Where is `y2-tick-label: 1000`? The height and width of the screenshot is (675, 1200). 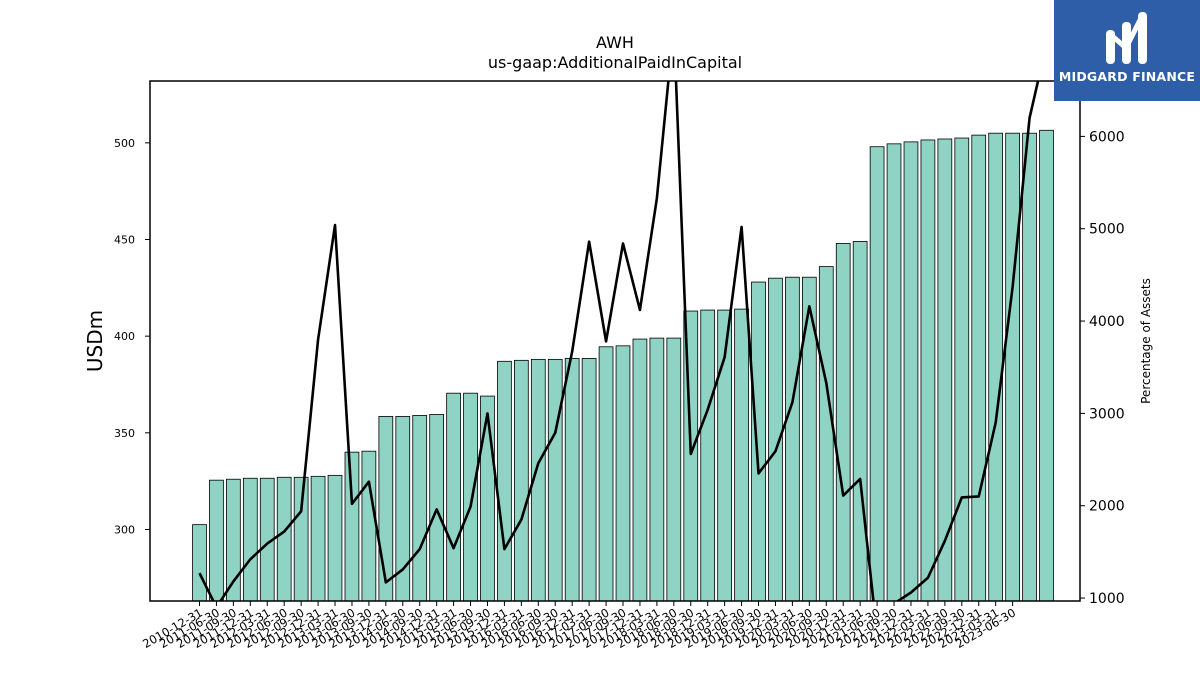 y2-tick-label: 1000 is located at coordinates (1107, 599).